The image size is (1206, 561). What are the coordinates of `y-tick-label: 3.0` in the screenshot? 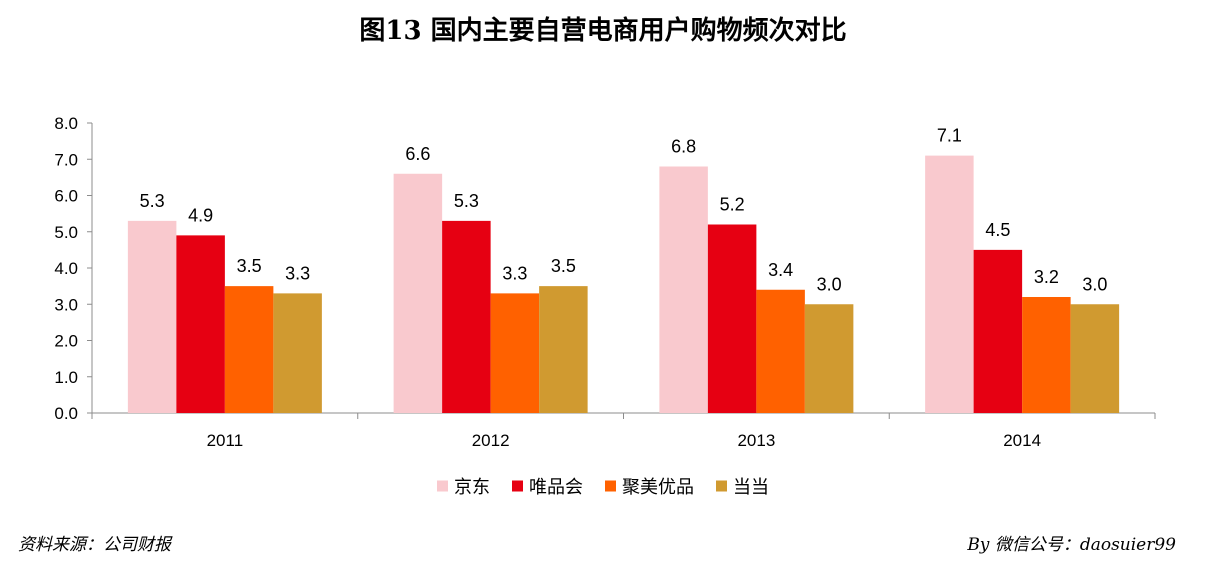 It's located at (66, 304).